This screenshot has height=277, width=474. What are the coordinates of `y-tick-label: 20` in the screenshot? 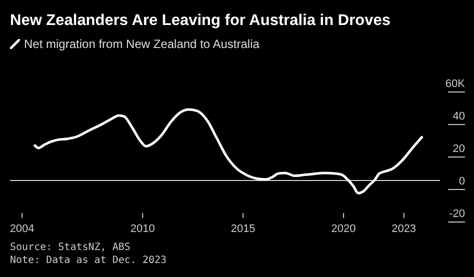 It's located at (458, 148).